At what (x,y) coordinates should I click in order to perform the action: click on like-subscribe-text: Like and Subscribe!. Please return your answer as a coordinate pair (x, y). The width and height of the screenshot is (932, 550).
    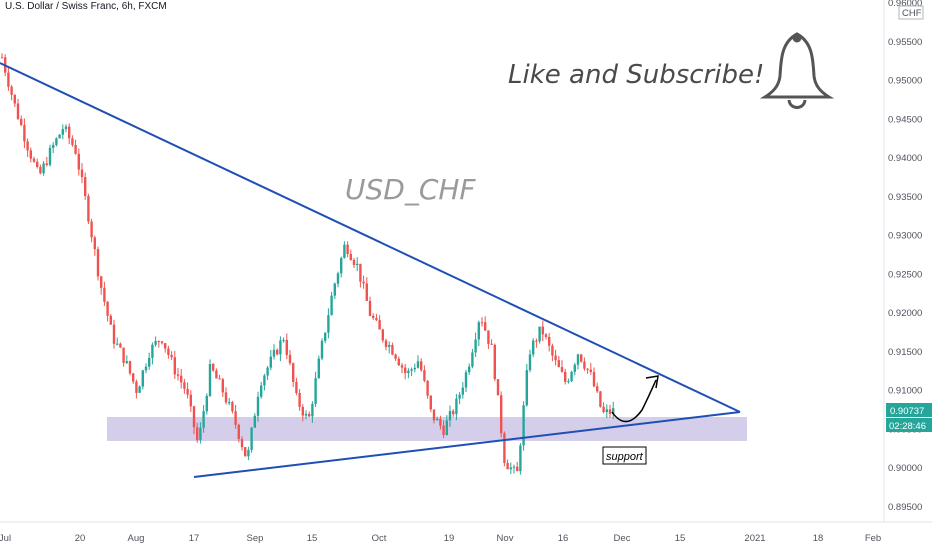
    Looking at the image, I should click on (636, 75).